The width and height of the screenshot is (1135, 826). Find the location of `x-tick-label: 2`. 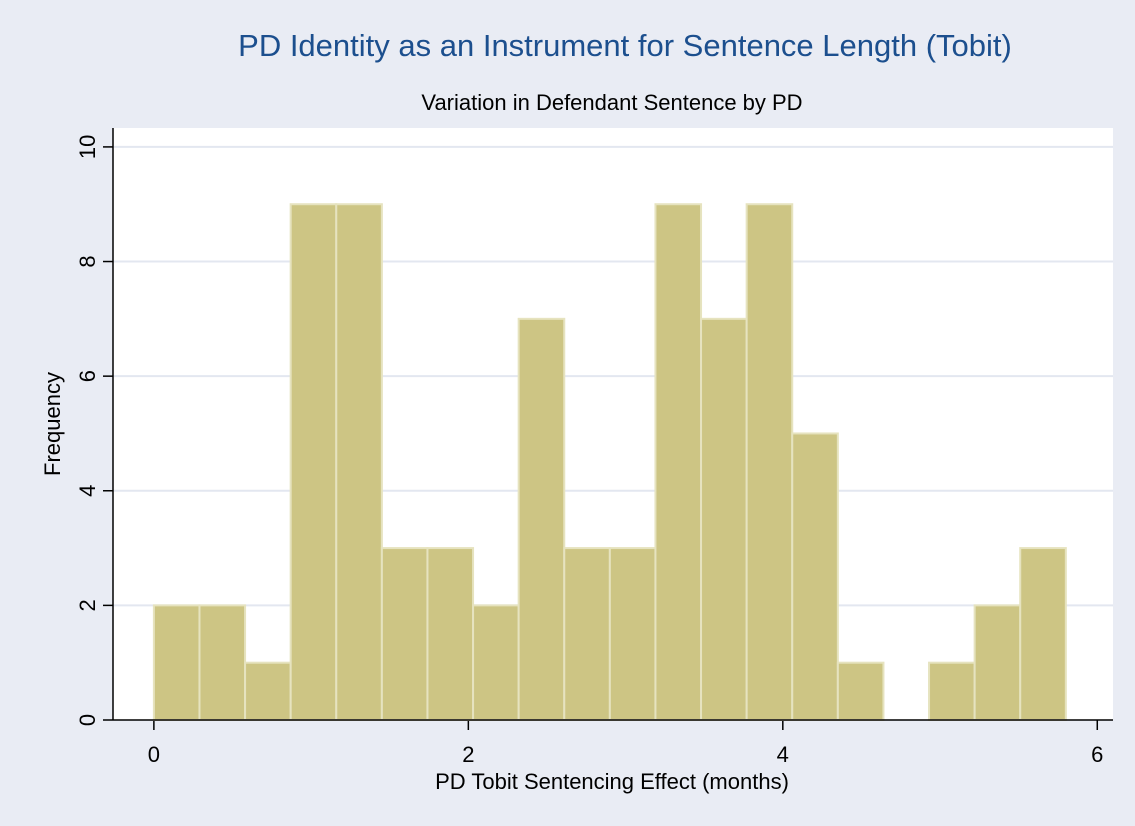

x-tick-label: 2 is located at coordinates (468, 754).